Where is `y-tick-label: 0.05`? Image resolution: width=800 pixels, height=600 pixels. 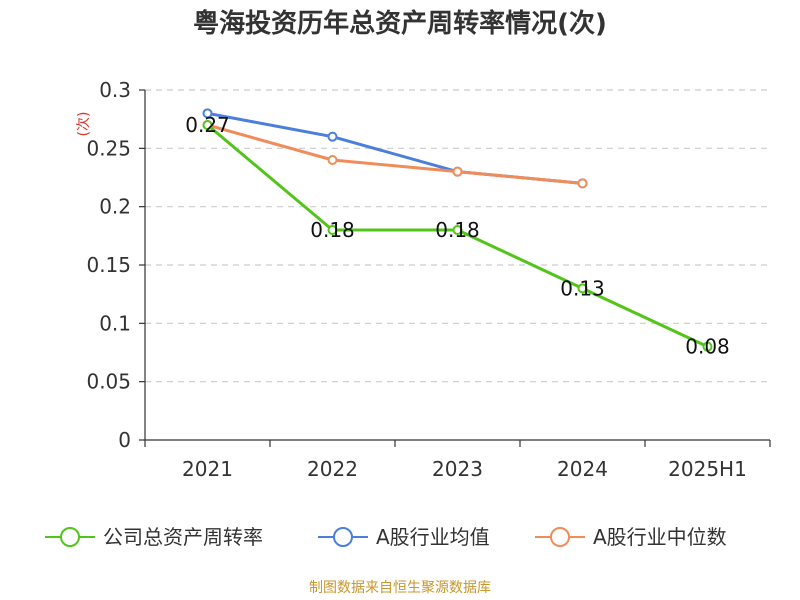 y-tick-label: 0.05 is located at coordinates (108, 382).